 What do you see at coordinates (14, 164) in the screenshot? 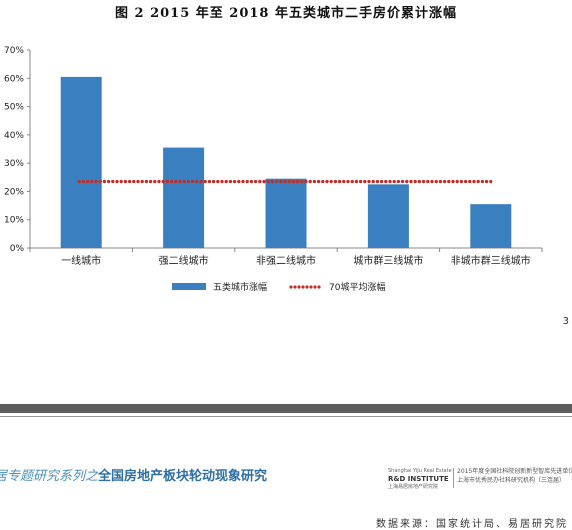
I see `y-tick-label: 30%` at bounding box center [14, 164].